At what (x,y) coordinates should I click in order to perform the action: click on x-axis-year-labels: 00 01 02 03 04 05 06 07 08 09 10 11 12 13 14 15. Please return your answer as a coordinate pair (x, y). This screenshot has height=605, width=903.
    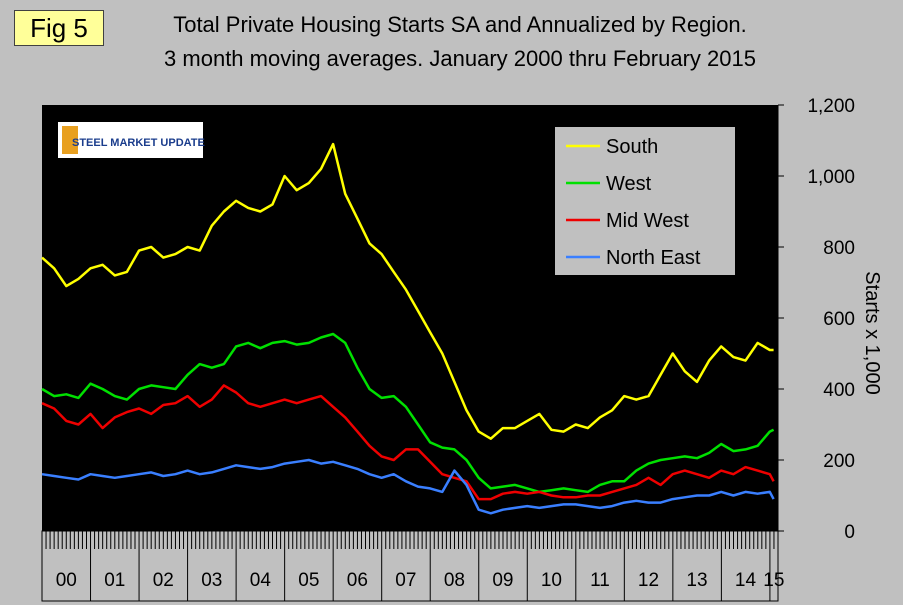
    Looking at the image, I should click on (420, 580).